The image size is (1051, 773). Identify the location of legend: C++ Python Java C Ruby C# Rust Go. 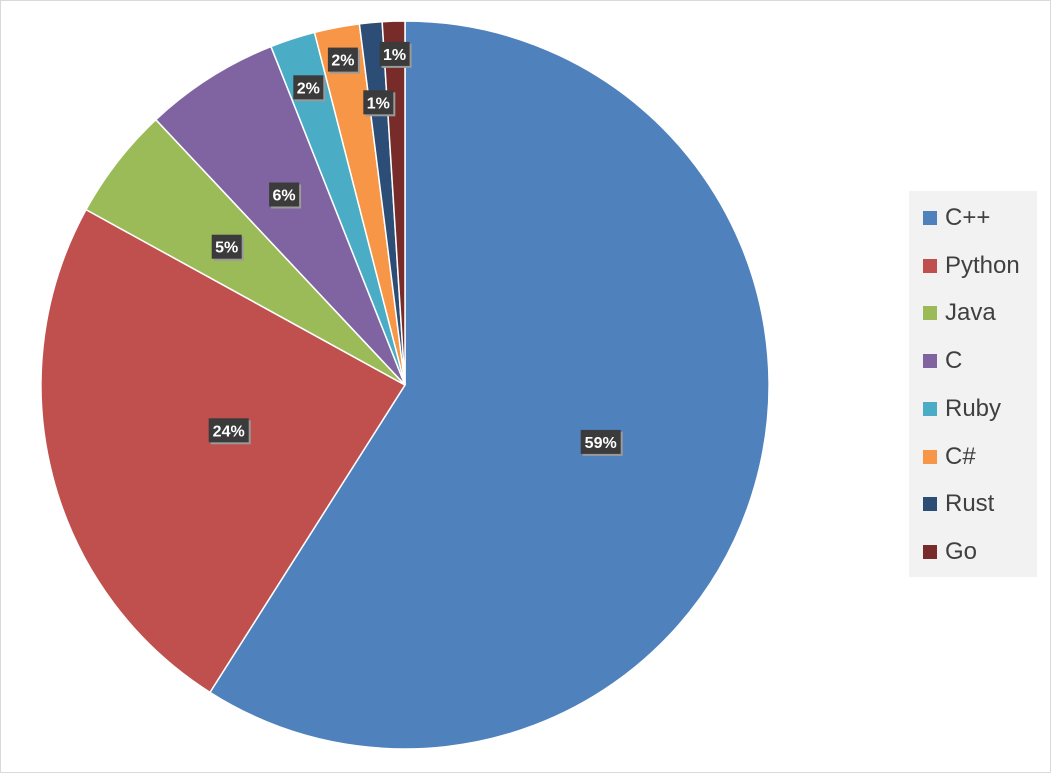
(973, 384).